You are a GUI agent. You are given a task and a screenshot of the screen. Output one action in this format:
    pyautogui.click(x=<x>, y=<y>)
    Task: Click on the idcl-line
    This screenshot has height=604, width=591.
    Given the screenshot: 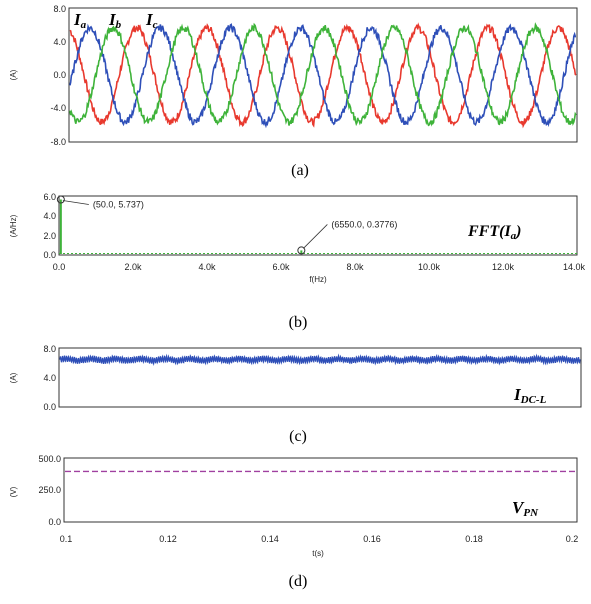 What is the action you would take?
    pyautogui.click(x=320, y=359)
    